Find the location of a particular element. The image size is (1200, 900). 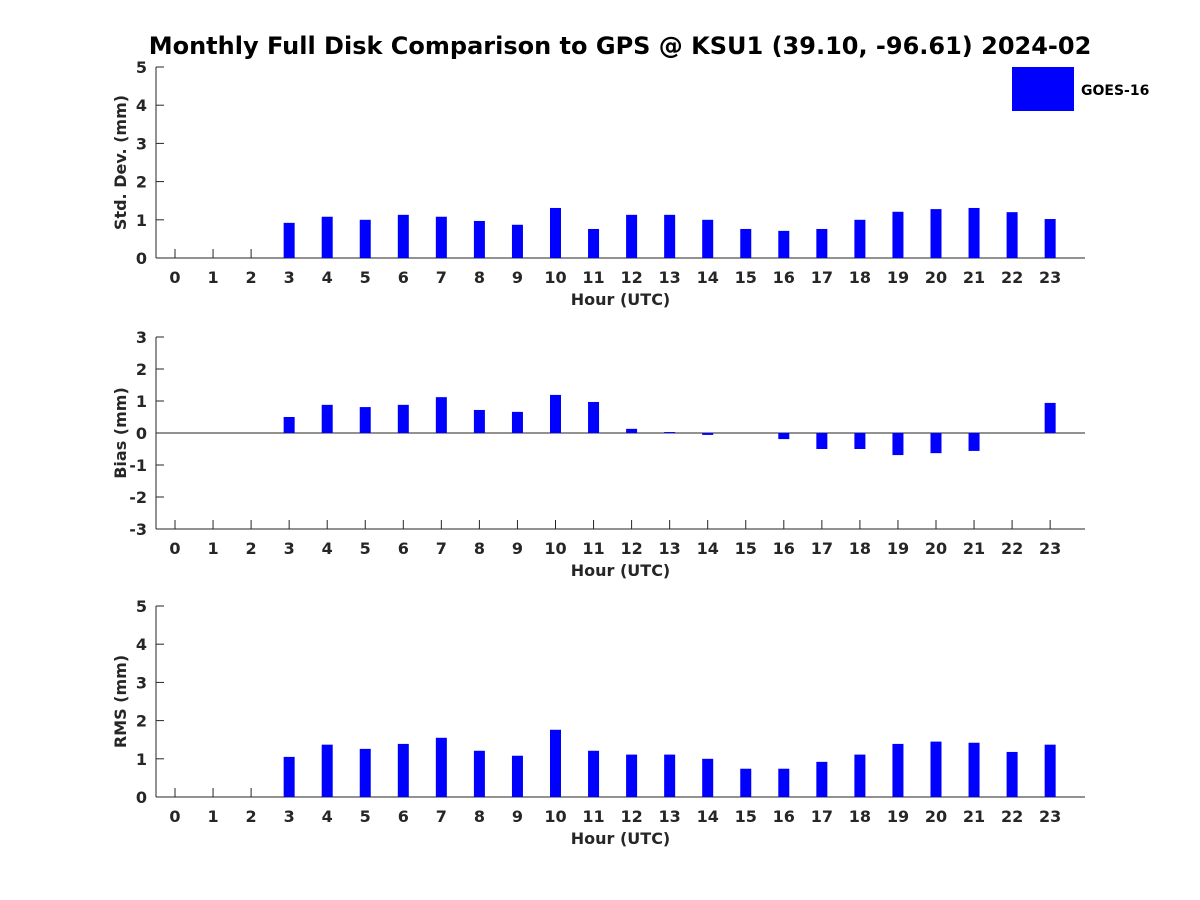

x-tick-label-std-dev: 11 is located at coordinates (593, 277).